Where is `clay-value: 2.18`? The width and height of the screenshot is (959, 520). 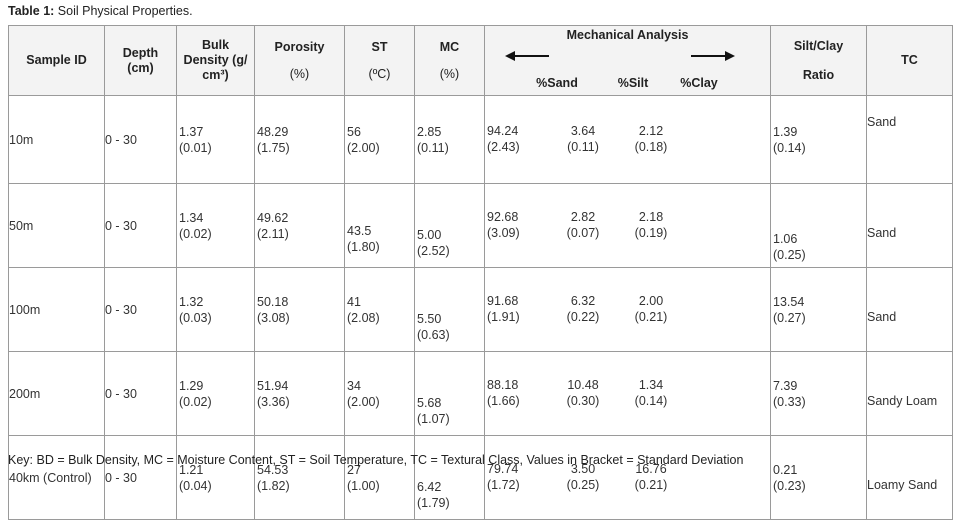
clay-value: 2.18 is located at coordinates (651, 217).